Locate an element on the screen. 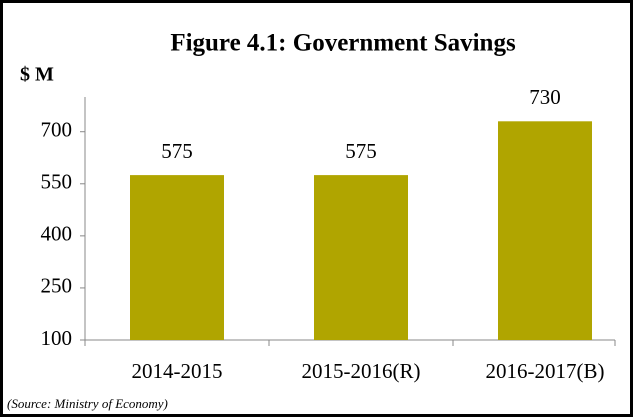 Image resolution: width=633 pixels, height=417 pixels. x-tick-label: 2014-2015 is located at coordinates (177, 371).